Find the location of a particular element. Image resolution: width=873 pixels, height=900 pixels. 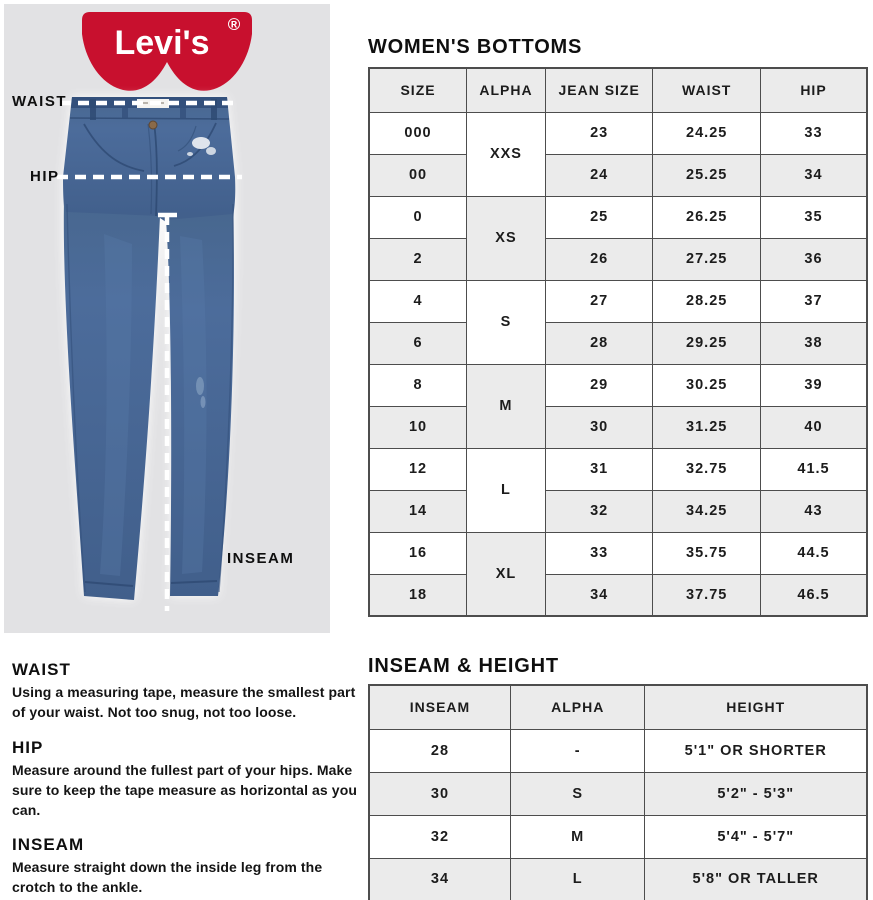

size-cell: 8 is located at coordinates (418, 385).